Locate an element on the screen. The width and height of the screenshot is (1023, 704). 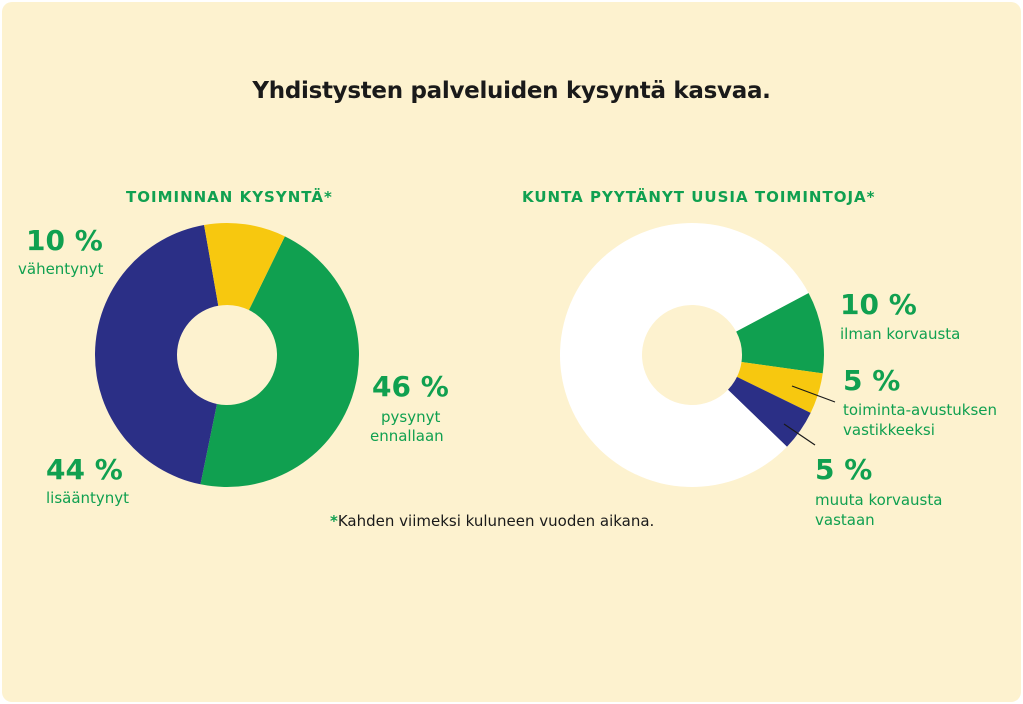
data-label-toiminta-avustus-line1: toiminta-avustuksen is located at coordinates (920, 410).